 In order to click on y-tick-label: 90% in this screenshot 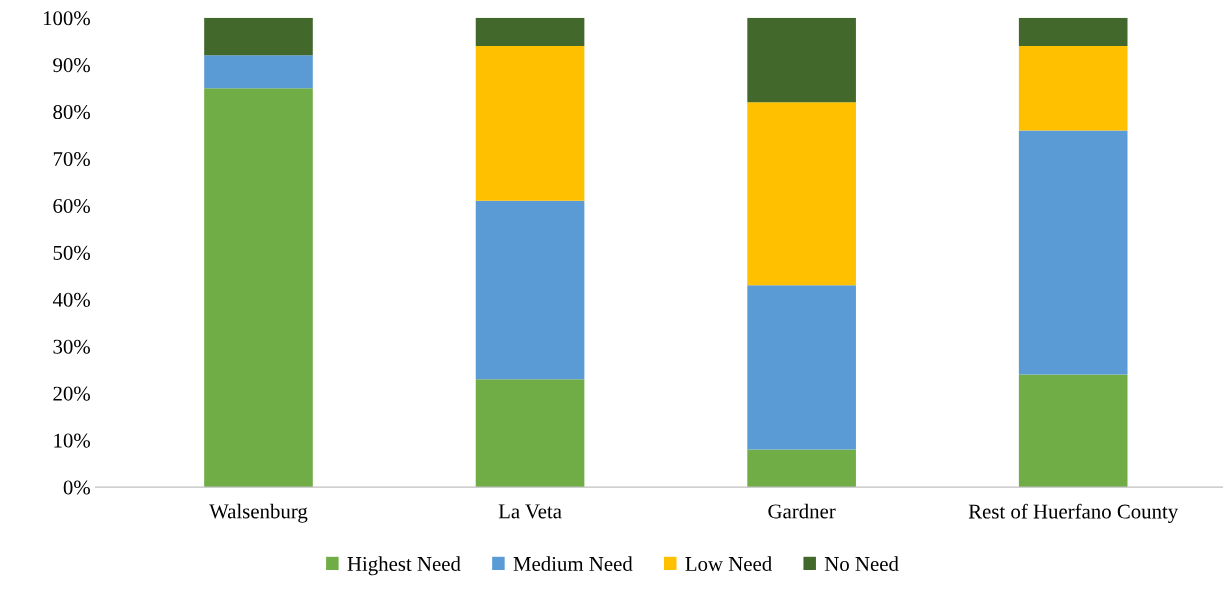, I will do `click(71, 65)`.